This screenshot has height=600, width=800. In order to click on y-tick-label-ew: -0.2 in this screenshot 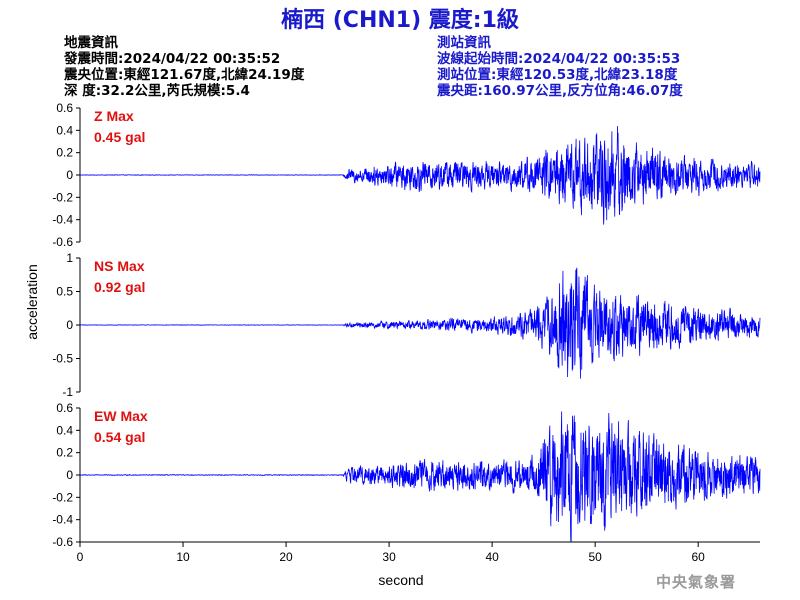, I will do `click(62, 497)`.